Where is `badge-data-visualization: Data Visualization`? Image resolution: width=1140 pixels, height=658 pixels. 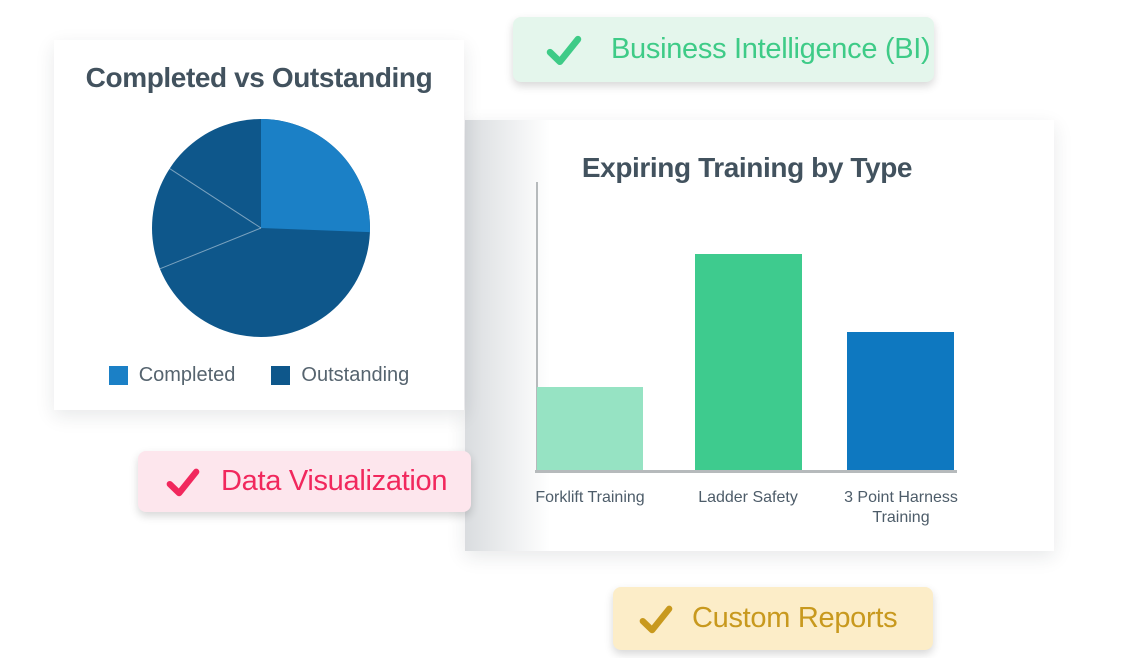 badge-data-visualization: Data Visualization is located at coordinates (304, 481).